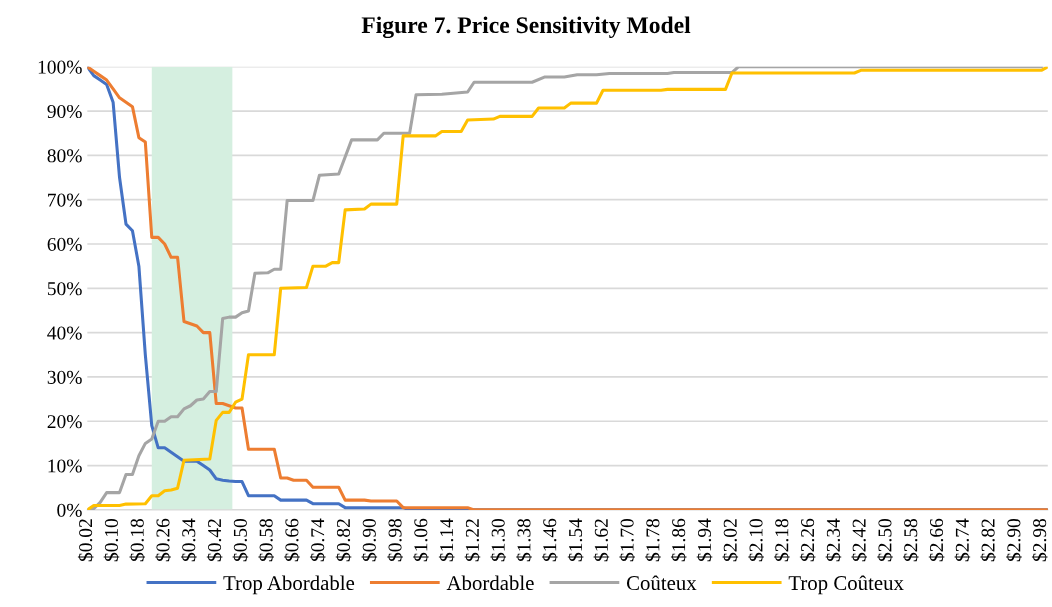 Image resolution: width=1052 pixels, height=607 pixels. What do you see at coordinates (936, 540) in the screenshot?
I see `x-tick-label: $2.66` at bounding box center [936, 540].